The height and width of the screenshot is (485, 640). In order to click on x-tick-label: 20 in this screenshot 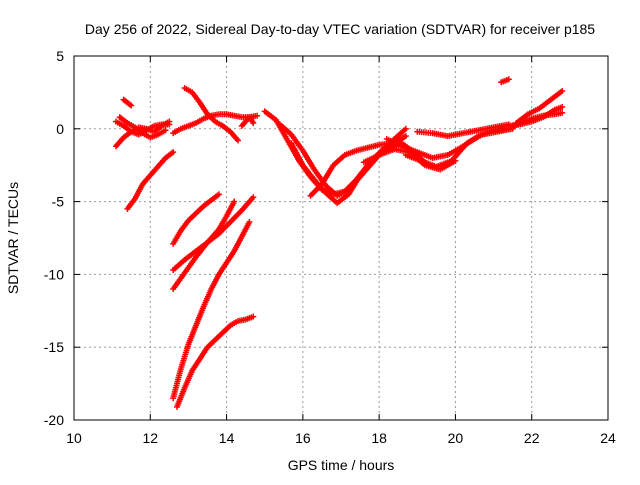, I will do `click(456, 438)`.